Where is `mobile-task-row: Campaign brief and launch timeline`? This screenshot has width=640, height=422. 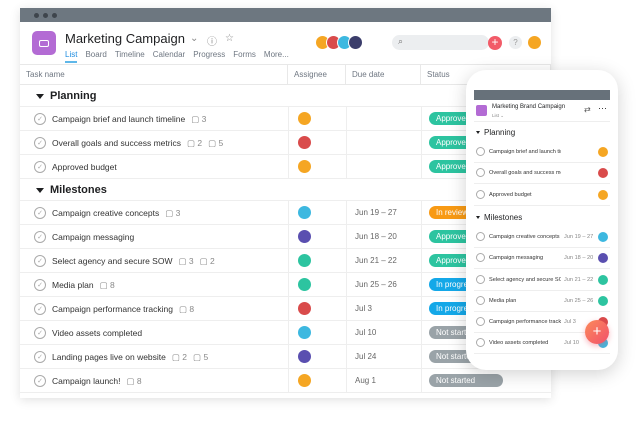 mobile-task-row: Campaign brief and launch timeline is located at coordinates (542, 152).